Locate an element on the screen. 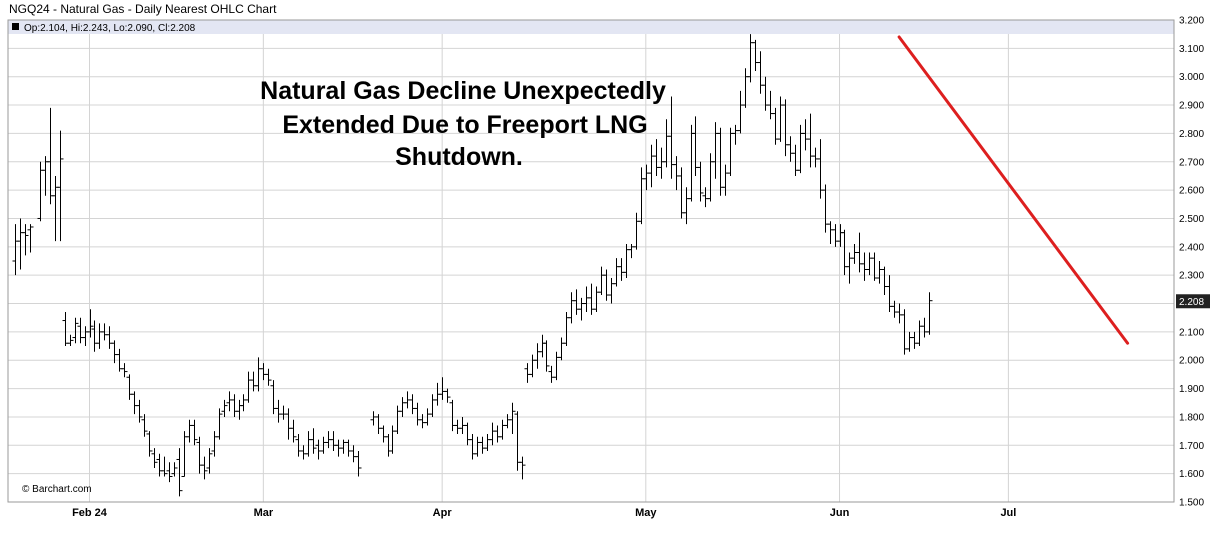  annotation-line-3: Shutdown. is located at coordinates (459, 157).